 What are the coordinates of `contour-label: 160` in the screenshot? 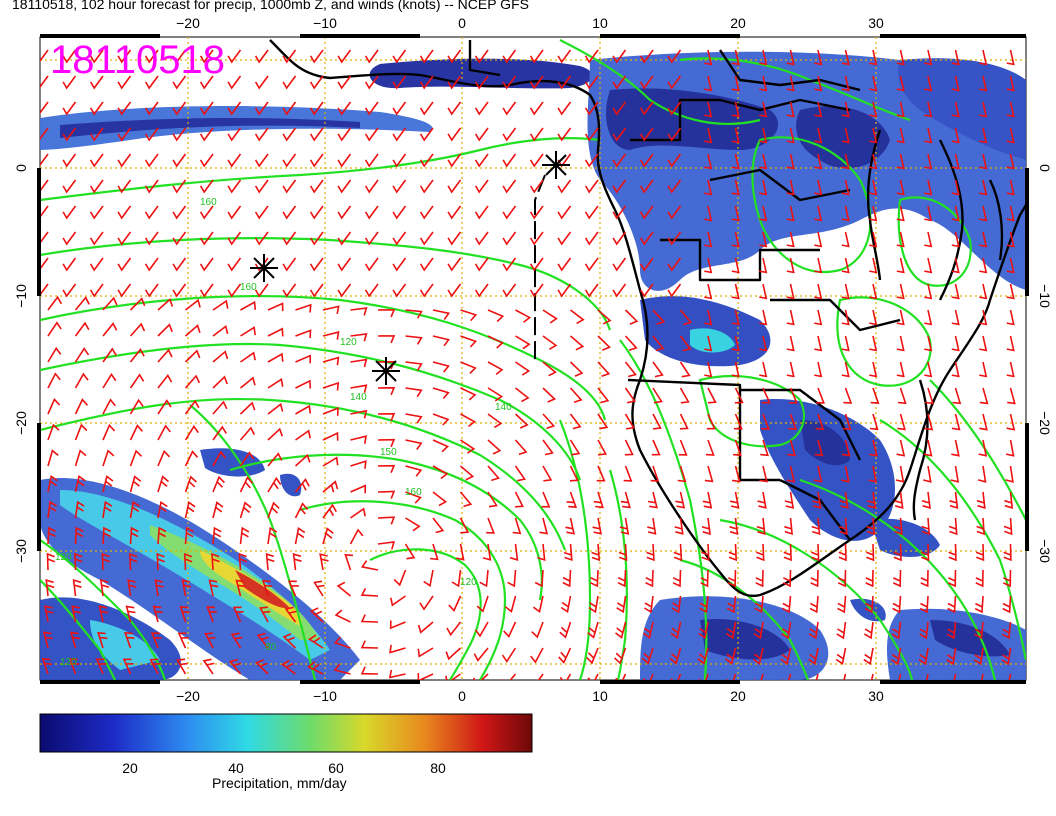 It's located at (248, 287).